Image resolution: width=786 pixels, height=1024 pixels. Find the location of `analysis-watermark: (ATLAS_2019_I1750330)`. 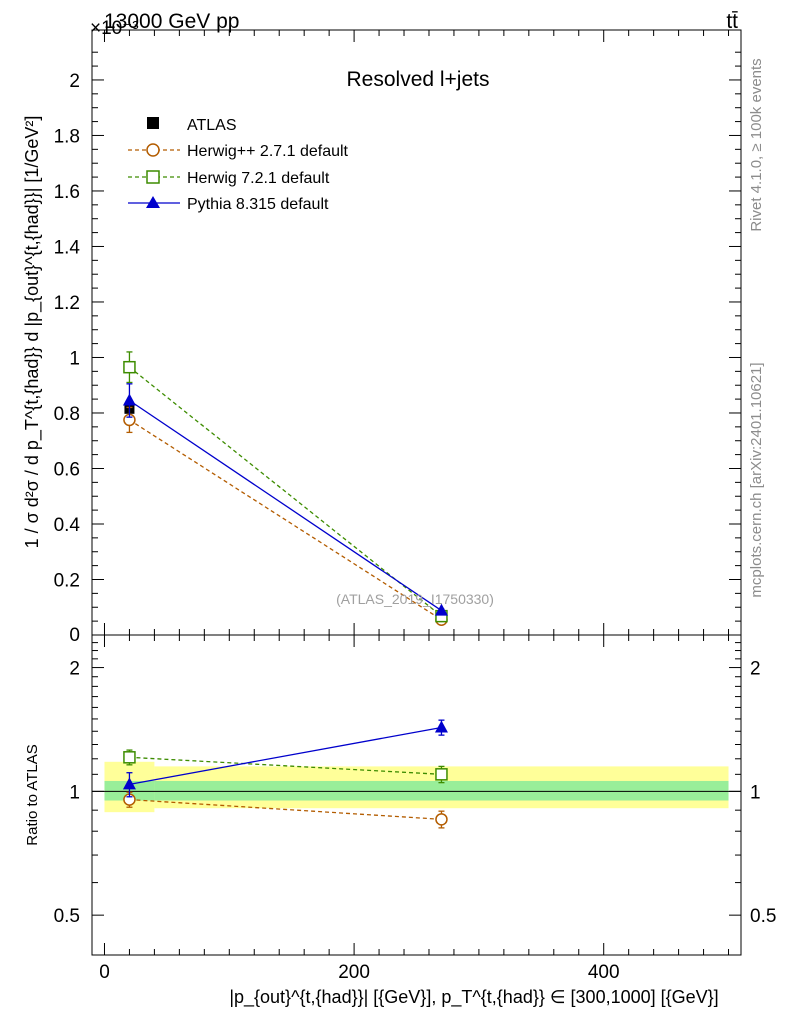

analysis-watermark: (ATLAS_2019_I1750330) is located at coordinates (415, 599).